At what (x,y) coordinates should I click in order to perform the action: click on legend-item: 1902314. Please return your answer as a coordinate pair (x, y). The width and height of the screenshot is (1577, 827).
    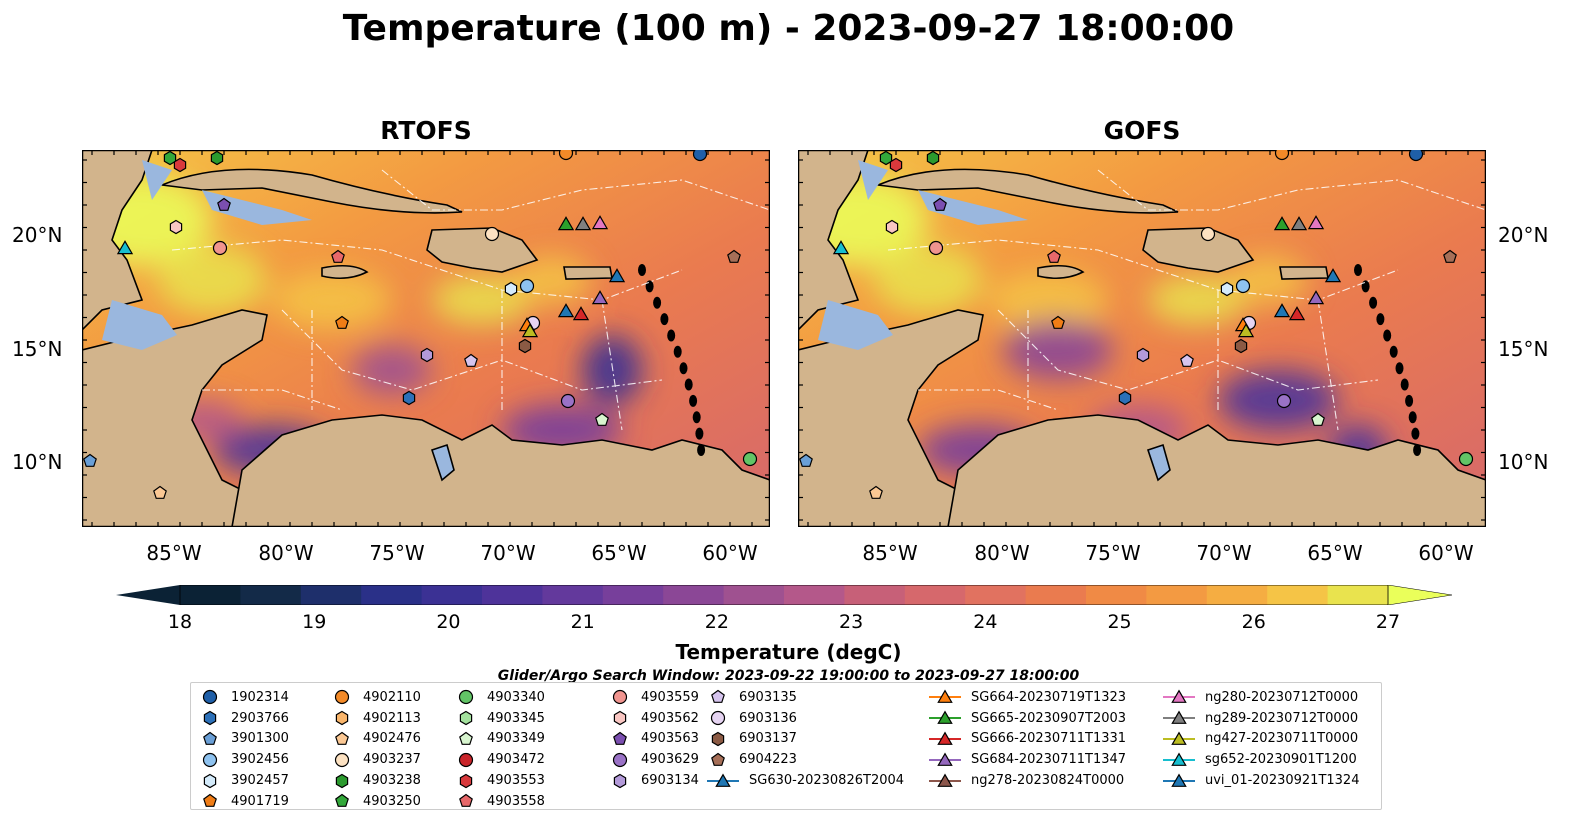
    Looking at the image, I should click on (244, 697).